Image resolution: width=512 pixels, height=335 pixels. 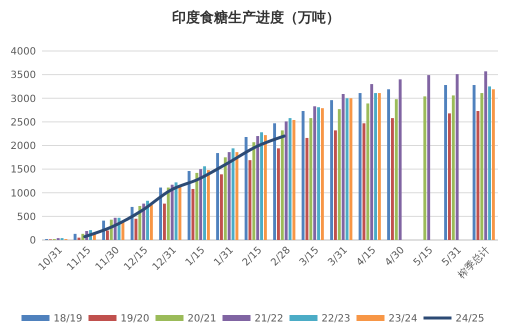 What do you see at coordinates (23, 194) in the screenshot?
I see `y-tick-label: 1000` at bounding box center [23, 194].